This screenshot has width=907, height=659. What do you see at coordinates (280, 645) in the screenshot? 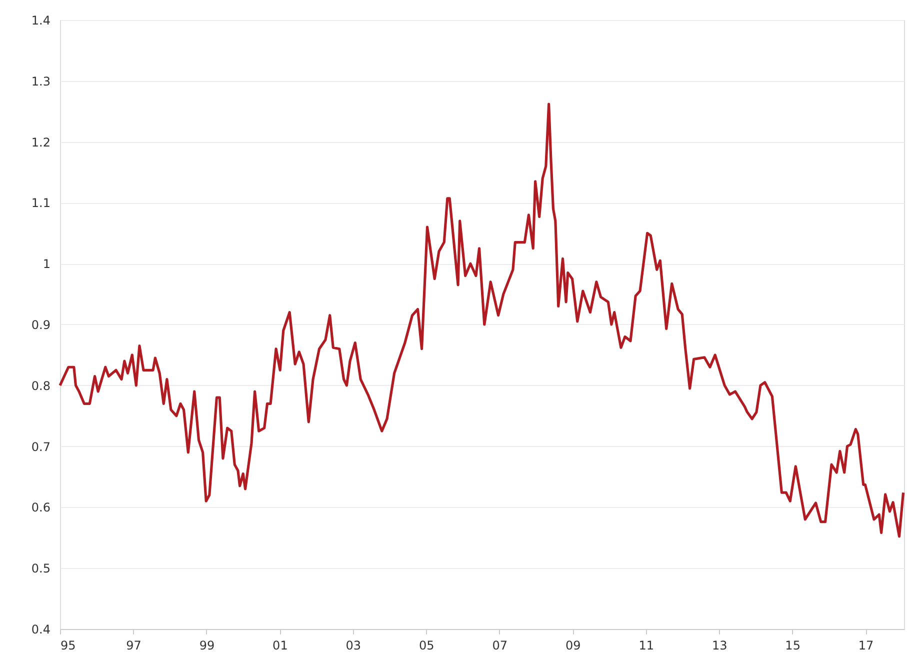
I see `x-tick-label: 01` at bounding box center [280, 645].